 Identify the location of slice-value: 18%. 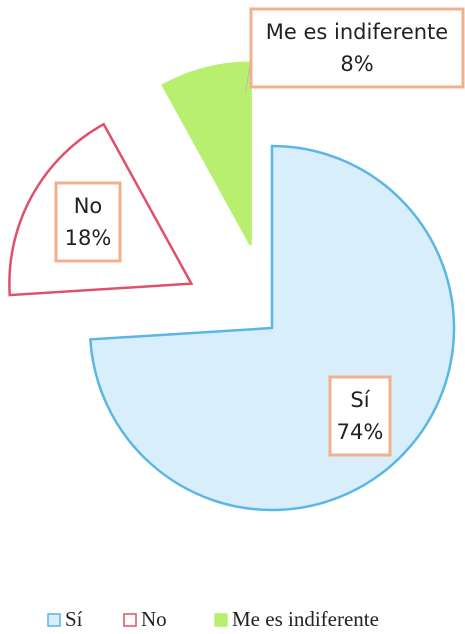
(88, 238).